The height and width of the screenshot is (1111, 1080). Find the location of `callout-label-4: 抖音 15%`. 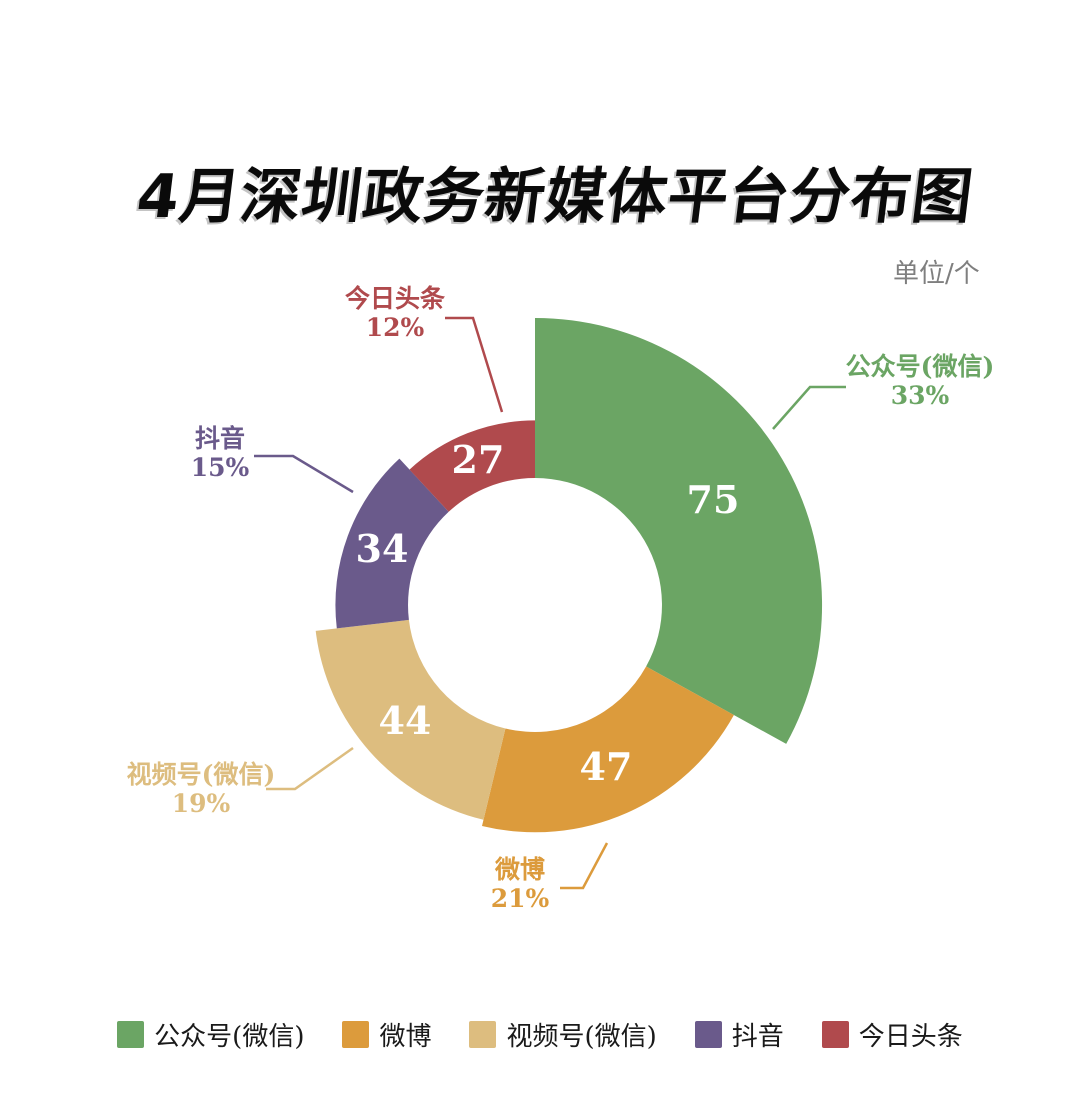

callout-label-4: 抖音 15% is located at coordinates (220, 453).